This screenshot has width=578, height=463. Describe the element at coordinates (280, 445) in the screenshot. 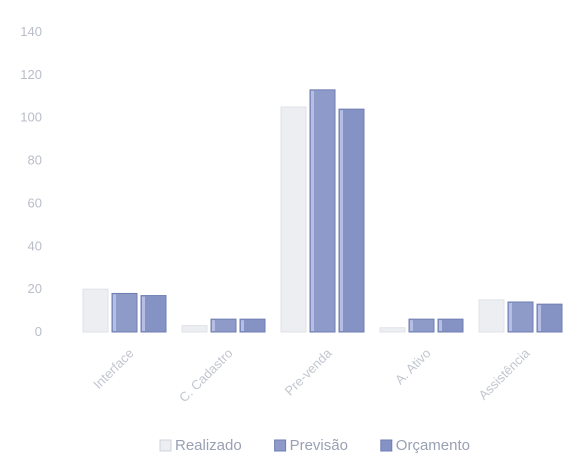

I see `legend-swatch-previsão` at that location.